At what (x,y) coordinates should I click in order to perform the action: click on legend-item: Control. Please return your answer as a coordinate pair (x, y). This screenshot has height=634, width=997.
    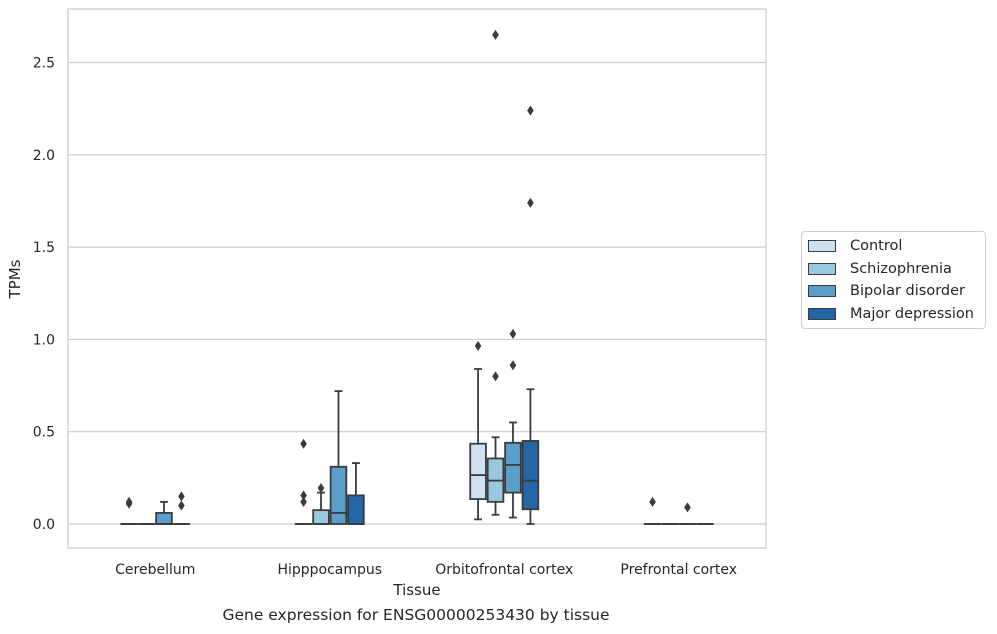
    Looking at the image, I should click on (896, 246).